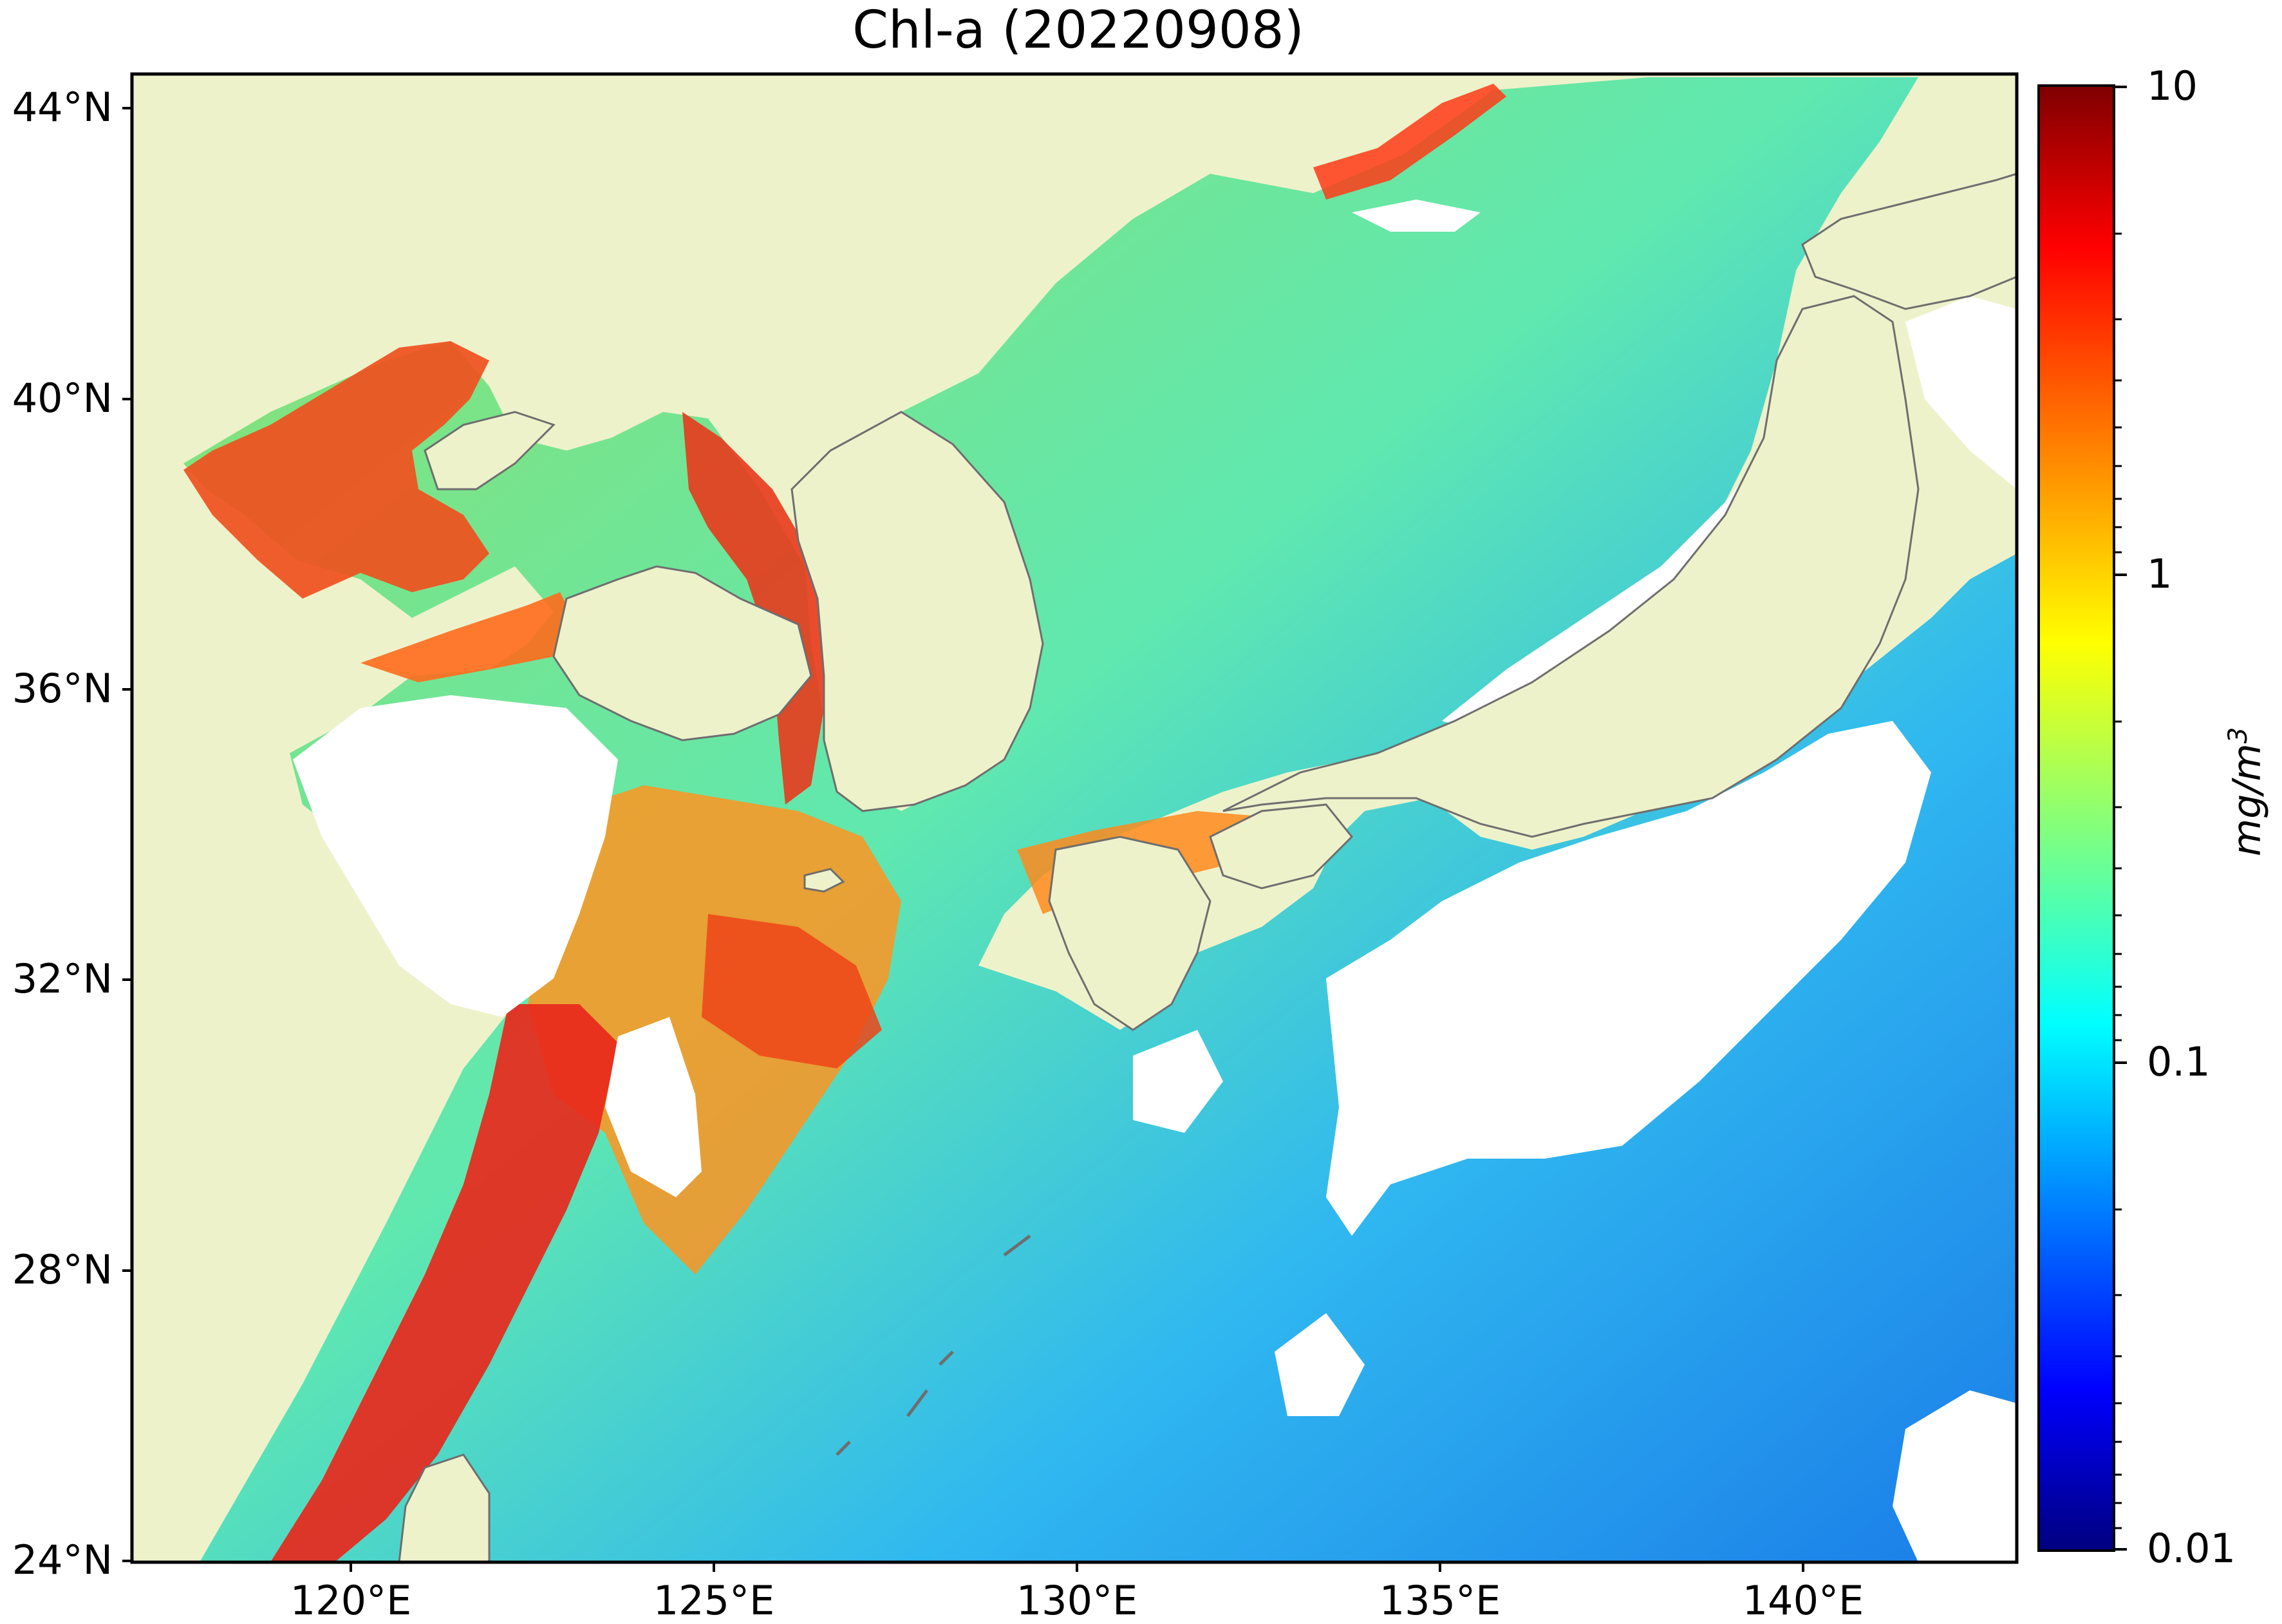  I want to click on x-tick-label: 130°E, so click(1077, 1600).